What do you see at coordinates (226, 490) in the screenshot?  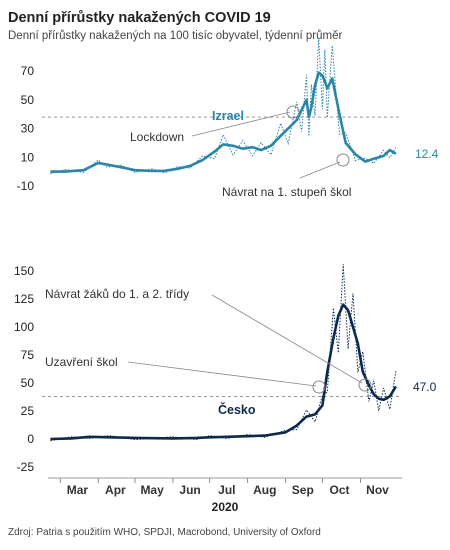 I see `x-month-label: Jul` at bounding box center [226, 490].